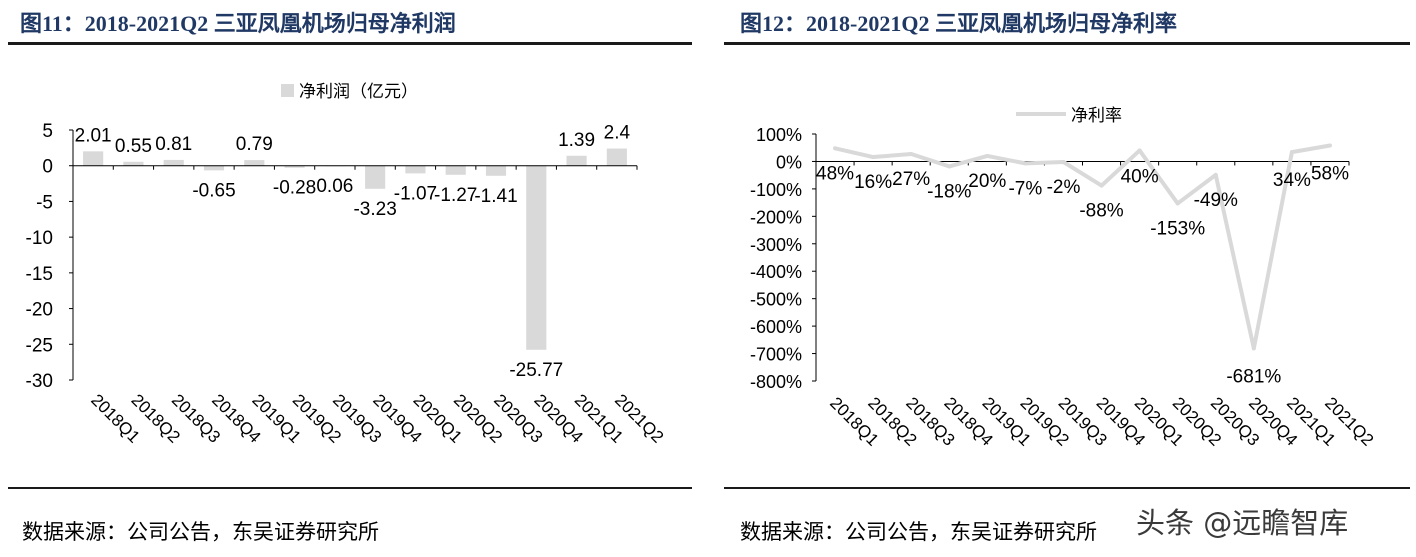  Describe the element at coordinates (1025, 188) in the screenshot. I see `data-label: -7%` at that location.